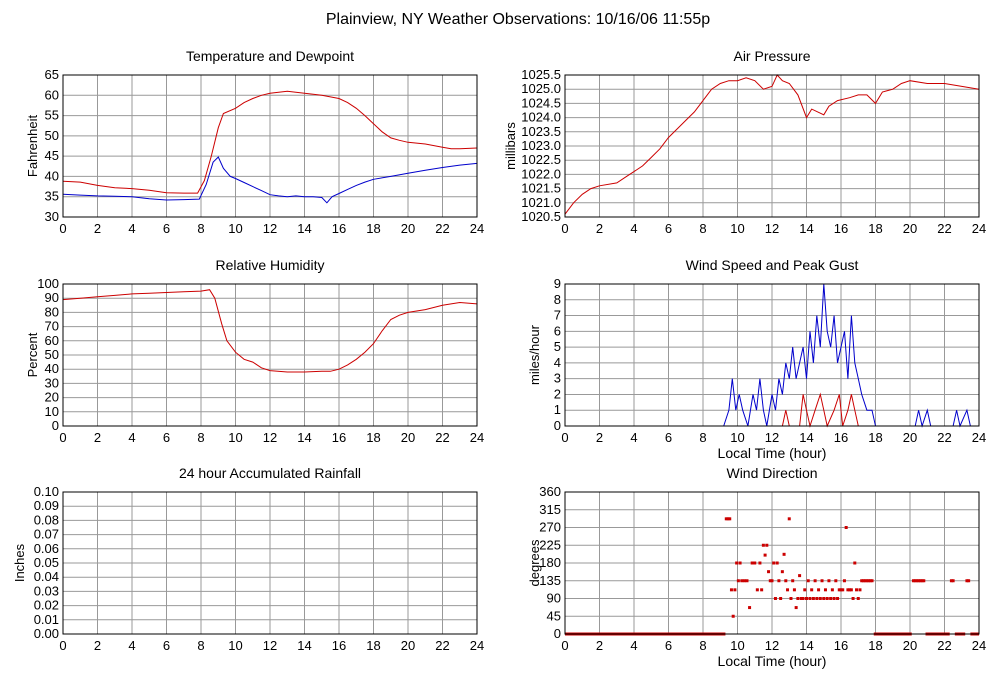  What do you see at coordinates (52, 397) in the screenshot?
I see `y-tick-label: 20` at bounding box center [52, 397].